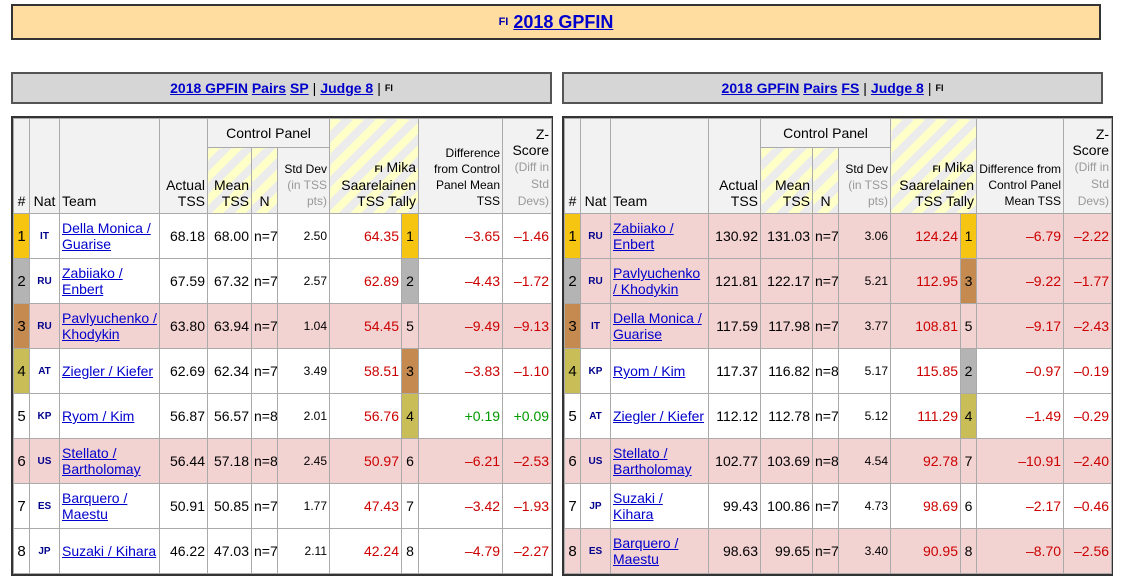 The width and height of the screenshot is (1140, 577). I want to click on mean-tss-cell: 122.17, so click(786, 281).